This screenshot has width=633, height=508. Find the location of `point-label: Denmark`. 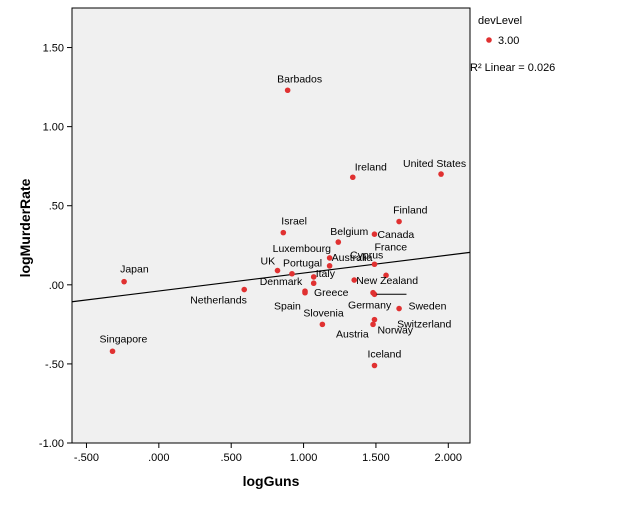

point-label: Denmark is located at coordinates (281, 282).